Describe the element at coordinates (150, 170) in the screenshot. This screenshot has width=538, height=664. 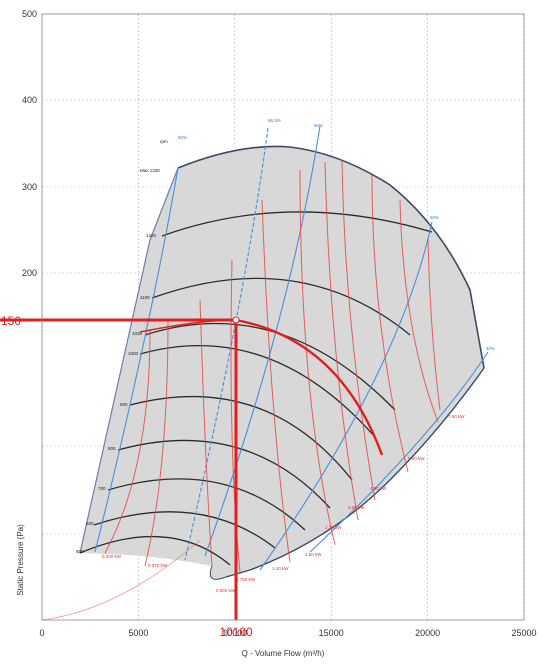
I see `speed-label: Max 1330` at that location.